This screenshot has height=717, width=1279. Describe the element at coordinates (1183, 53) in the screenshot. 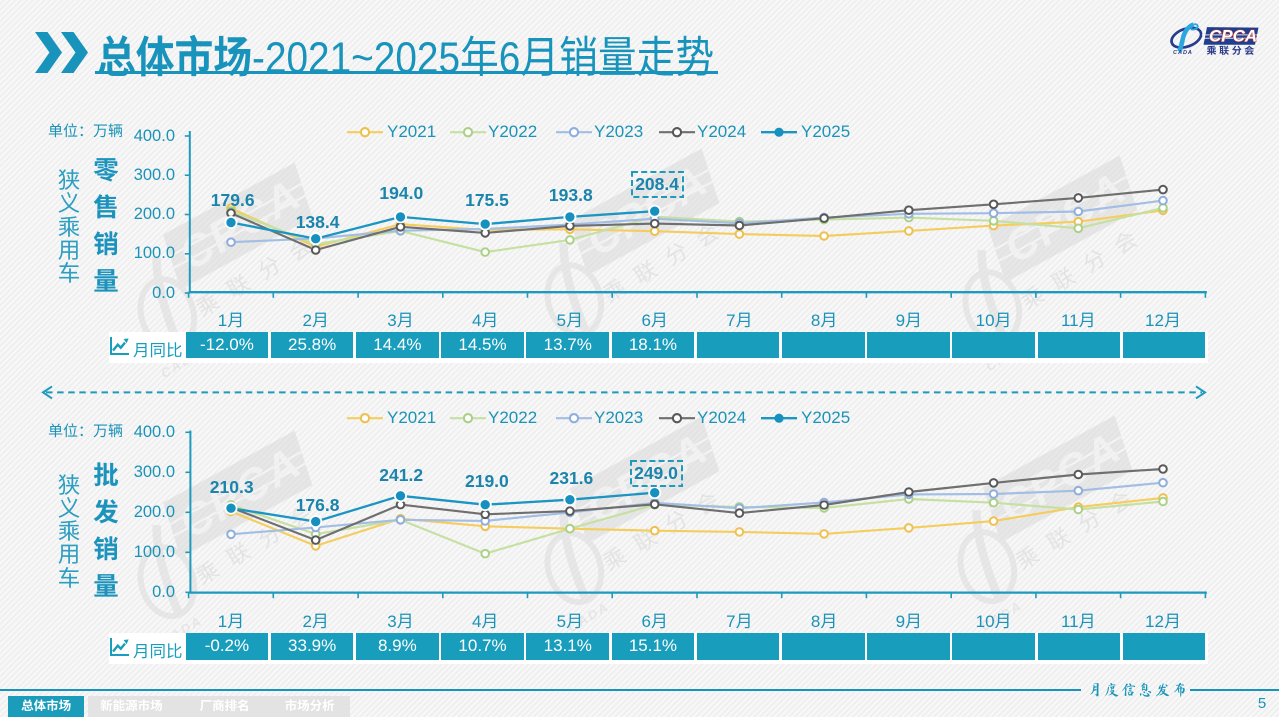

I see `svg-text: CADA` at that location.